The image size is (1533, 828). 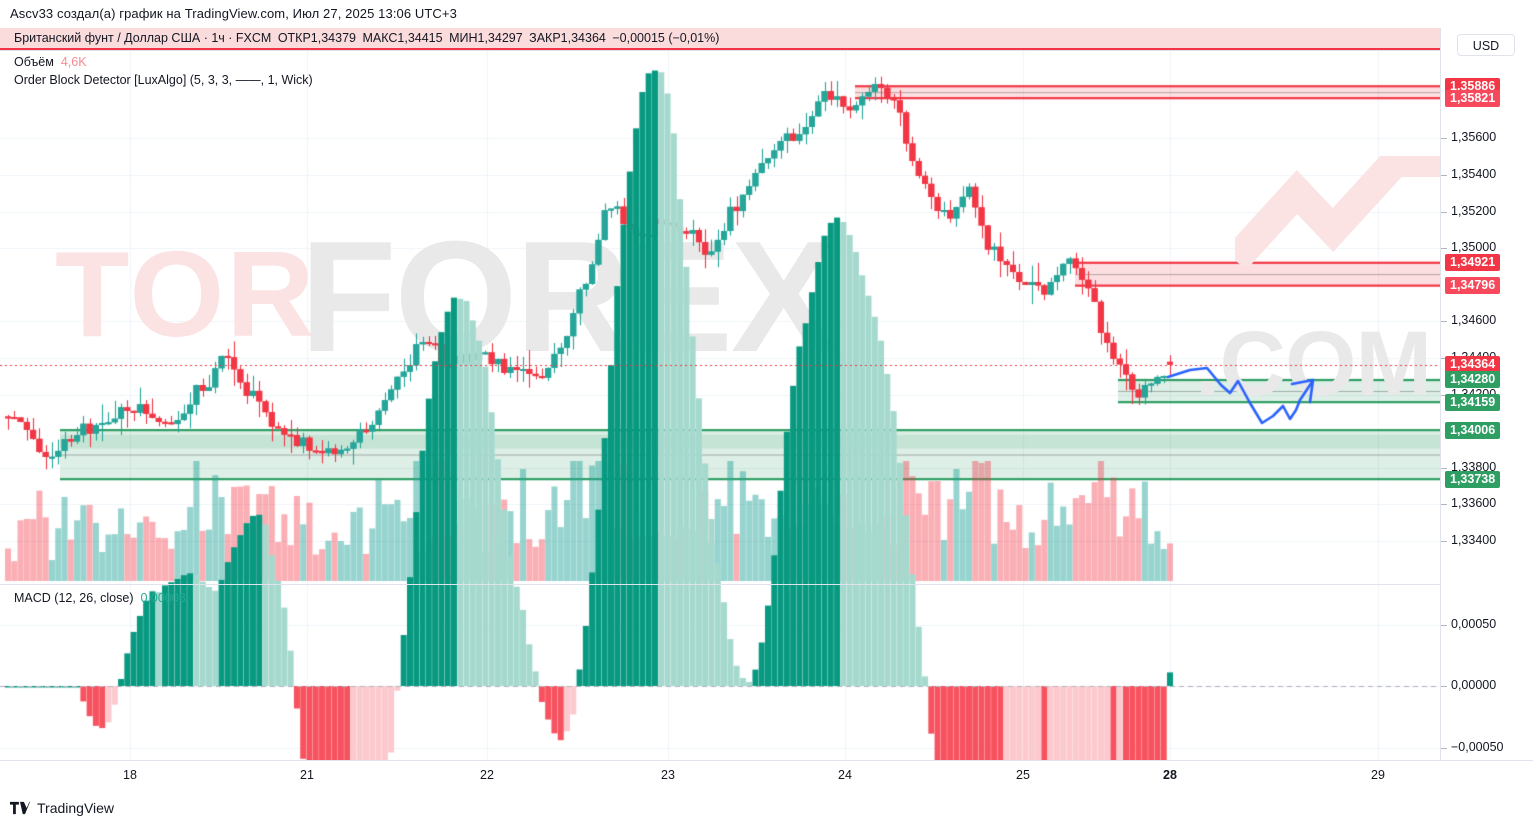 I want to click on legend-low: МИН1,34297, so click(x=486, y=38).